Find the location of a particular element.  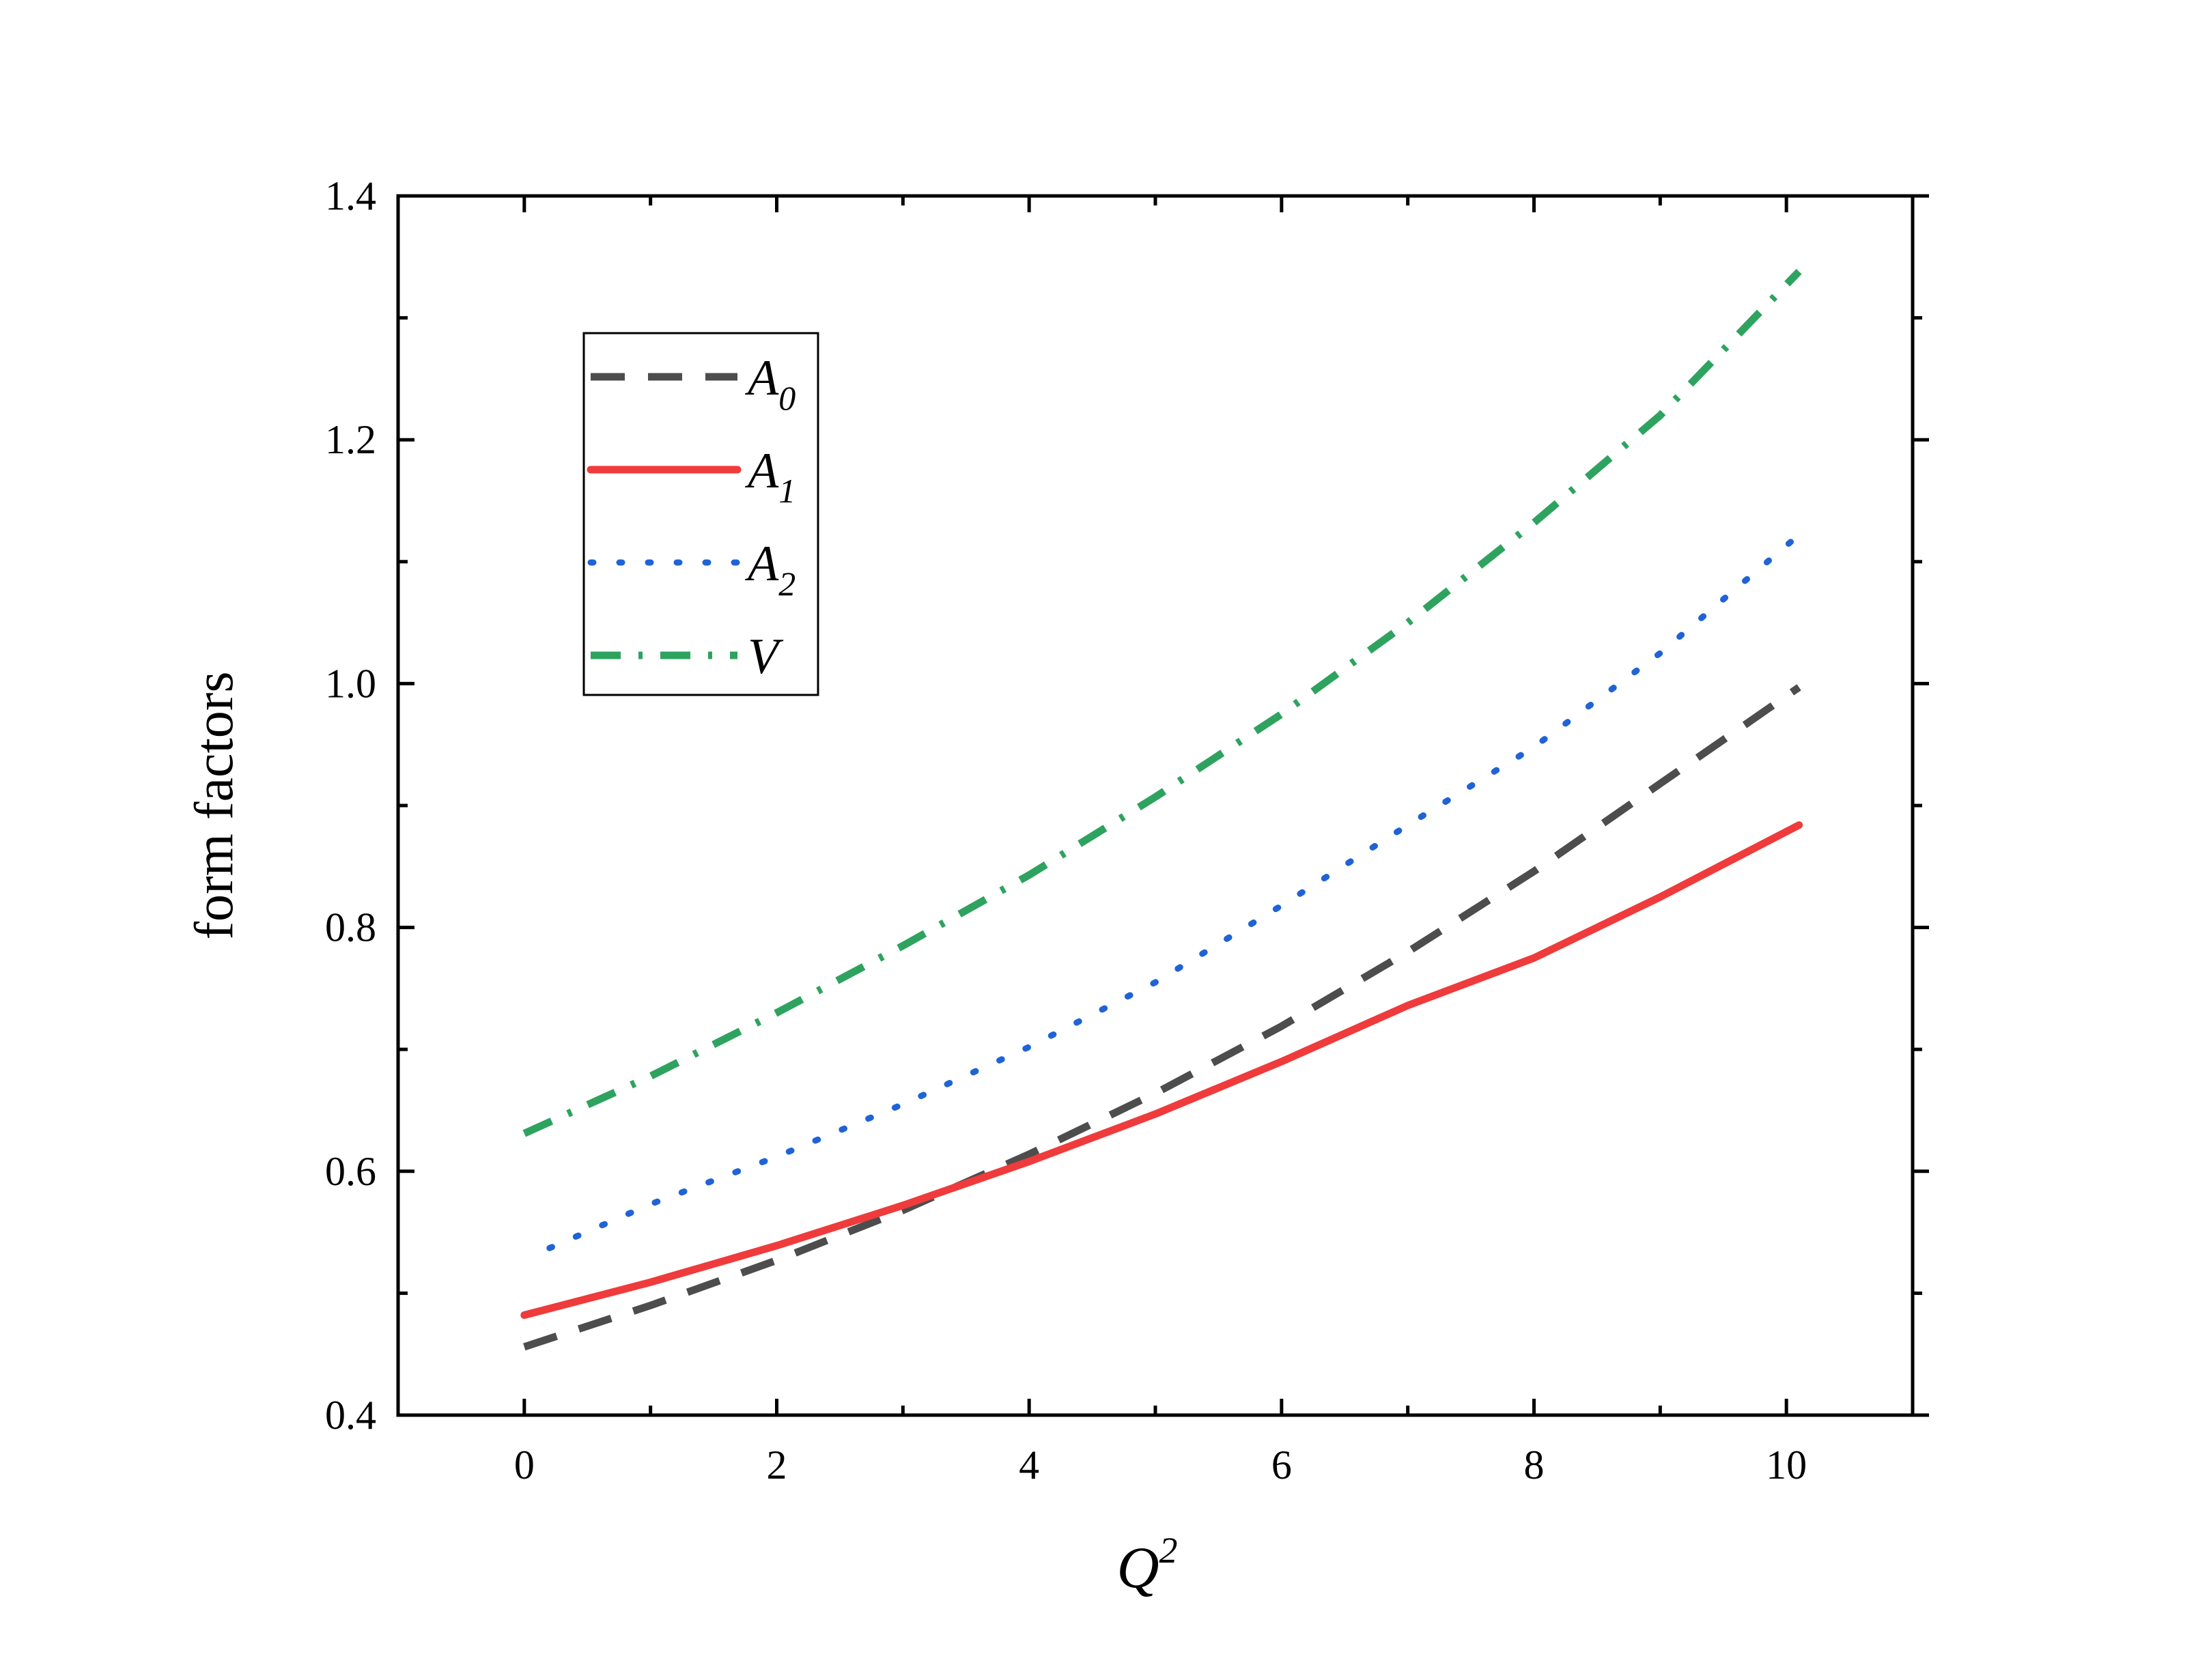

legend: A0 A1 A2 V is located at coordinates (700, 514).